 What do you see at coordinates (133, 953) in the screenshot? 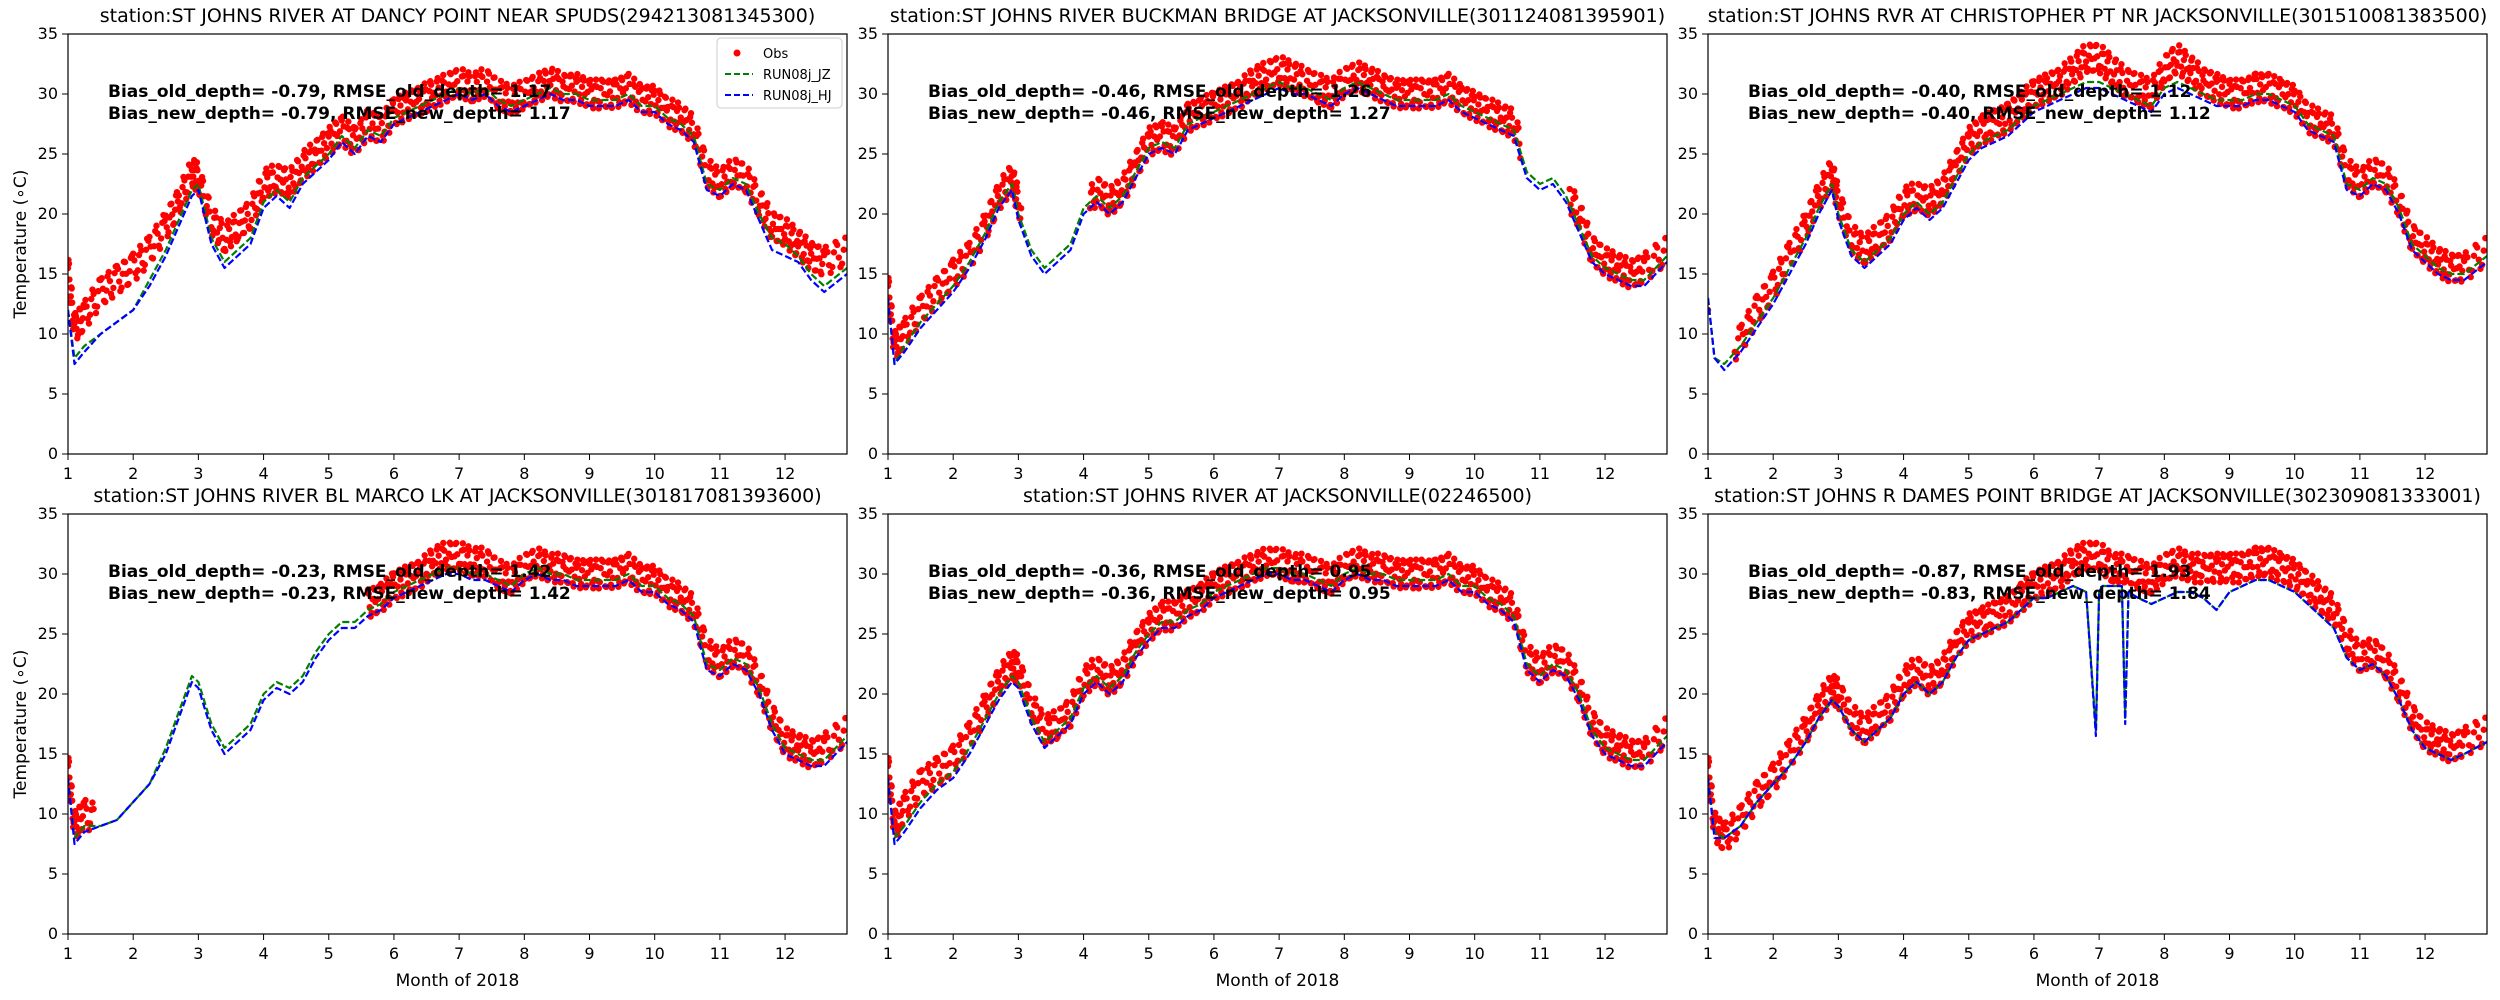
I see `x-tick-label: 2` at bounding box center [133, 953].